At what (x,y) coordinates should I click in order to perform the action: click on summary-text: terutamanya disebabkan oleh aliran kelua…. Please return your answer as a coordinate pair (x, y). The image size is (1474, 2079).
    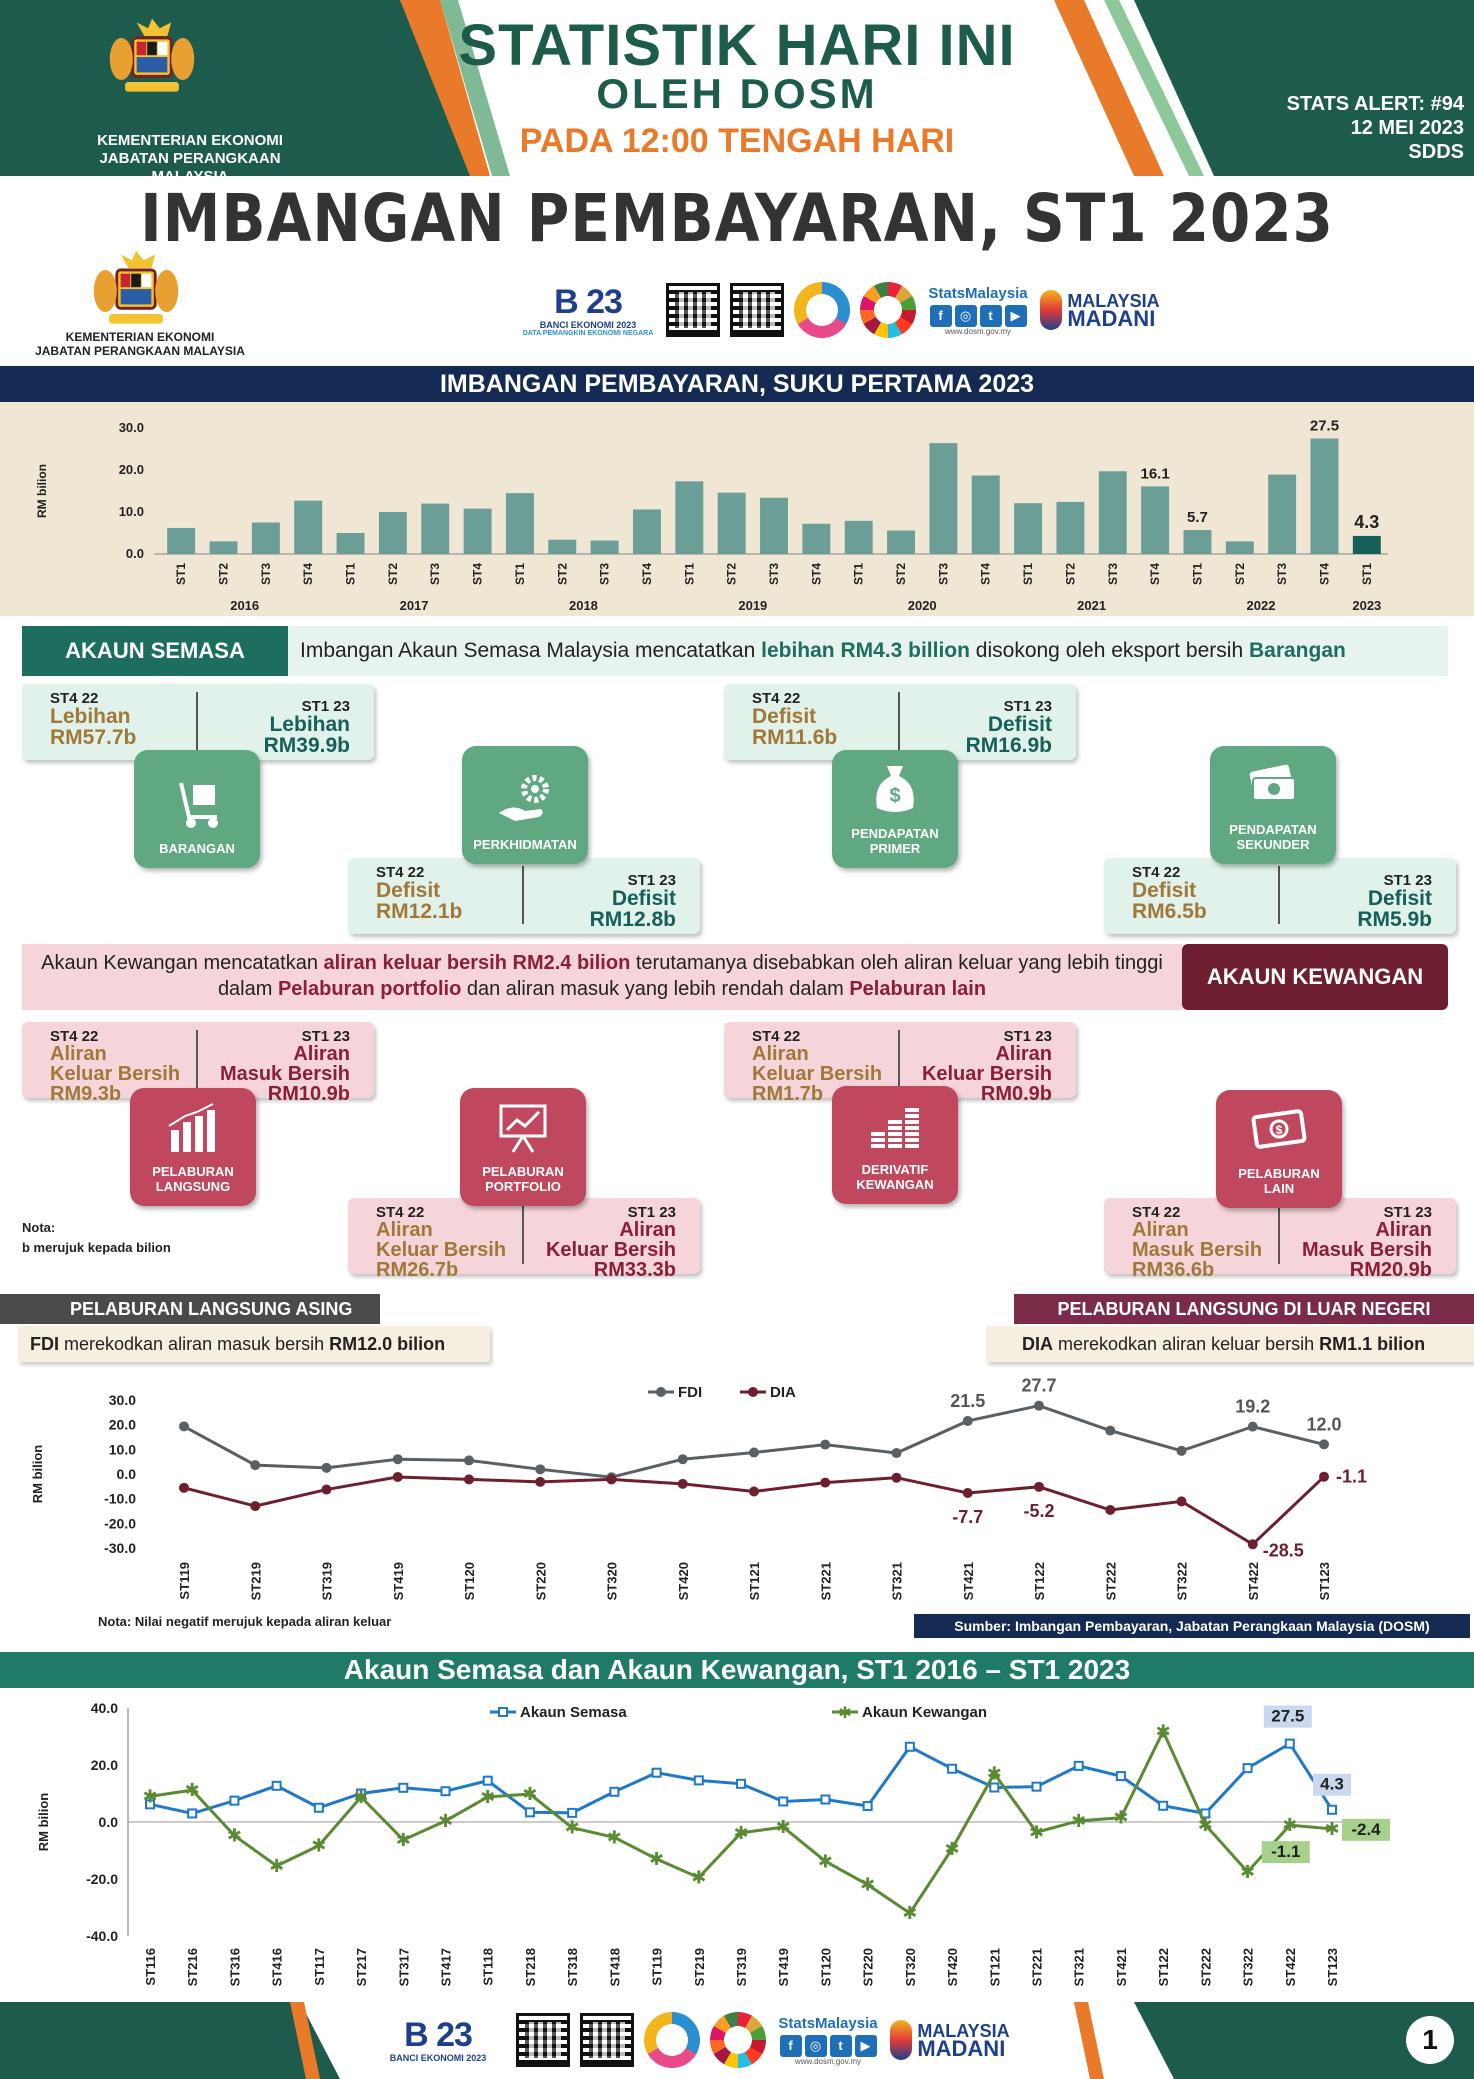
    Looking at the image, I should click on (690, 976).